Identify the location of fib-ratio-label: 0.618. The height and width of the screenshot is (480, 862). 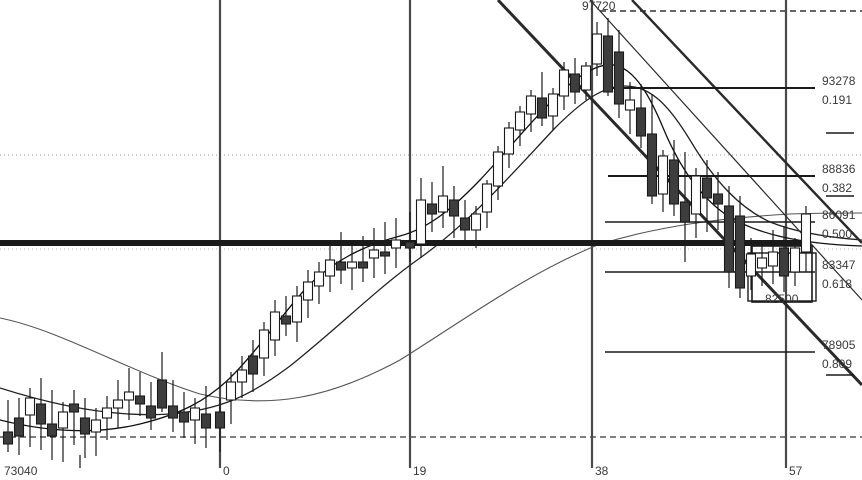
(837, 284).